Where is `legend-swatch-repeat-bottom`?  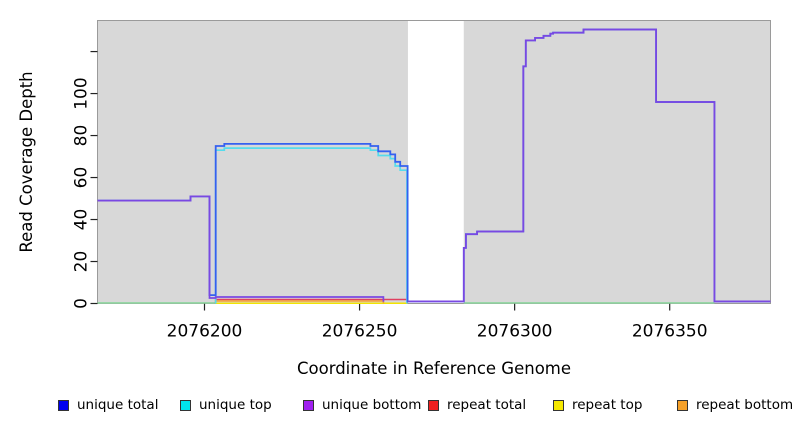 legend-swatch-repeat-bottom is located at coordinates (682, 405).